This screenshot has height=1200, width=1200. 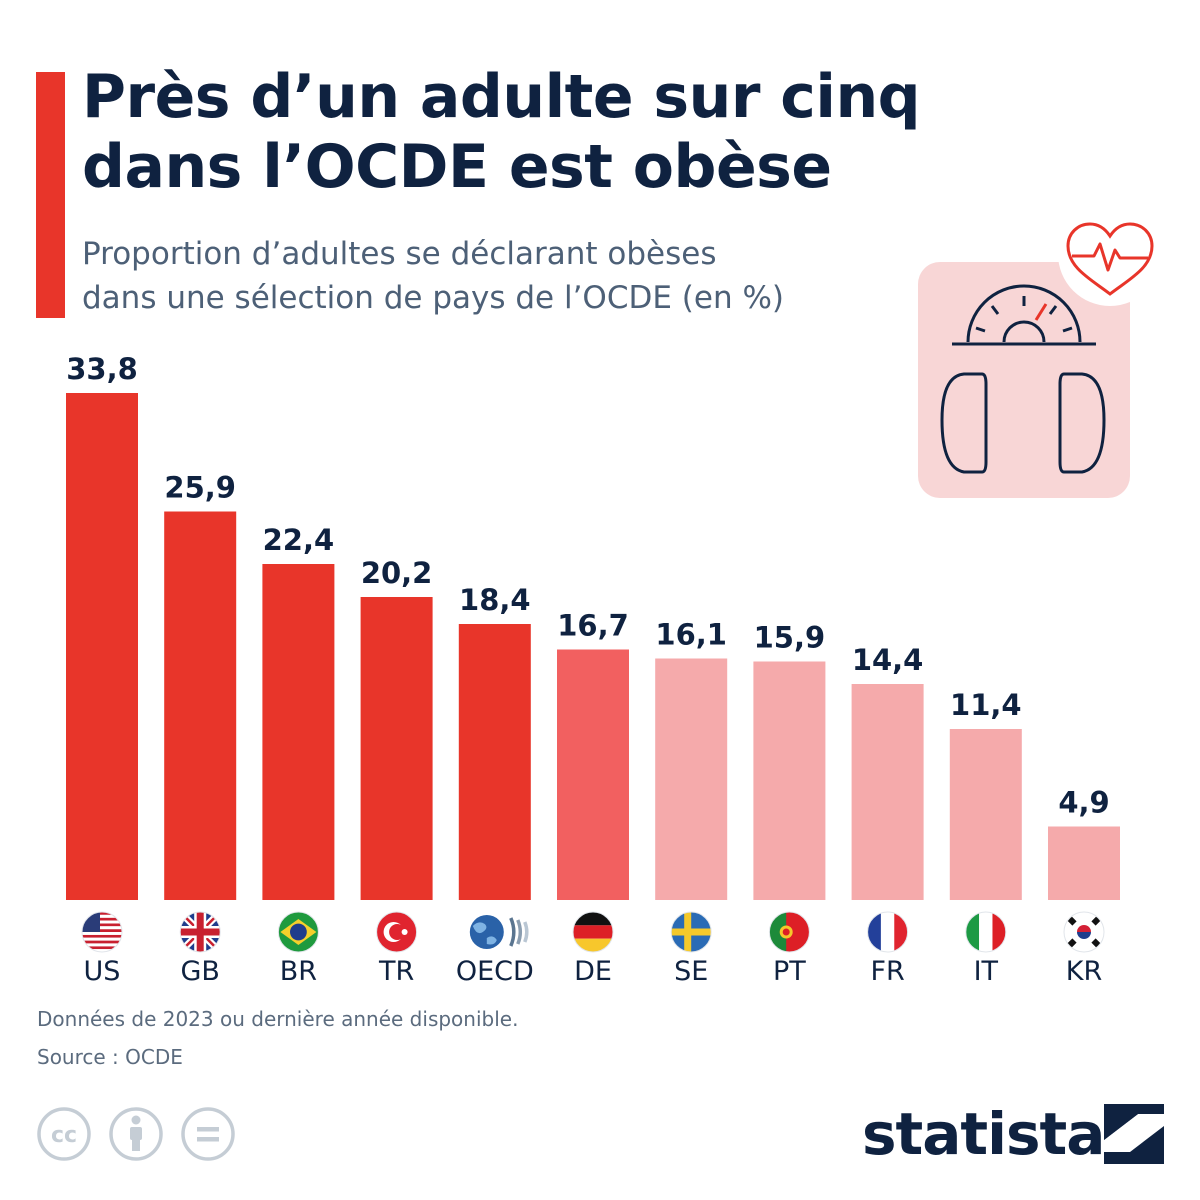 What do you see at coordinates (102, 971) in the screenshot?
I see `category-label-us: US` at bounding box center [102, 971].